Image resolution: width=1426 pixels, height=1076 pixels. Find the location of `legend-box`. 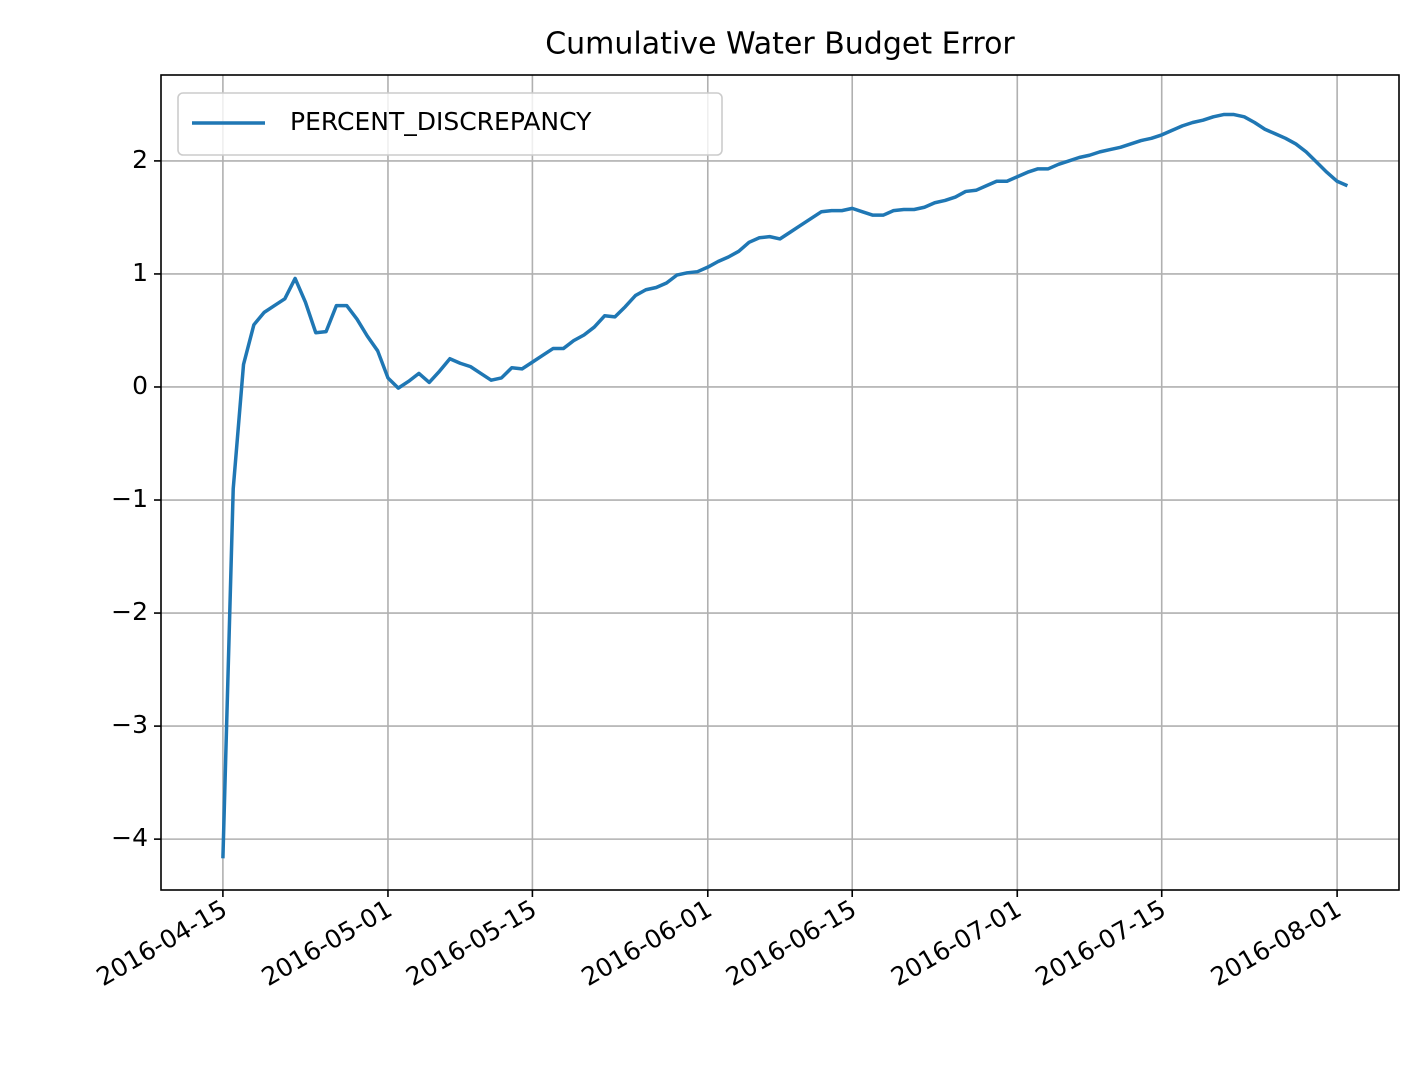

legend-box is located at coordinates (450, 124).